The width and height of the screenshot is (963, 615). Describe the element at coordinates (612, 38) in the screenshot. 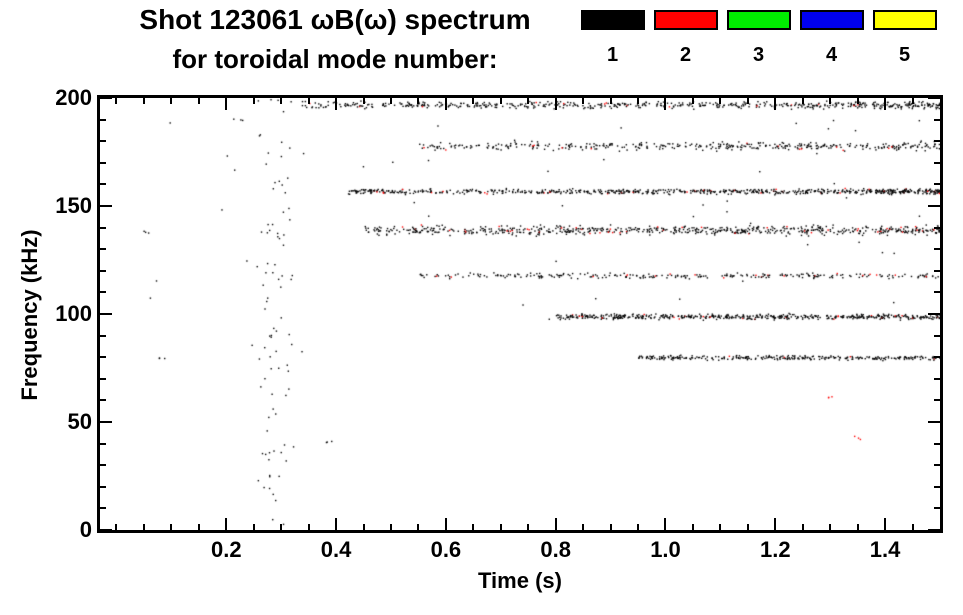

I see `legend-item-mode-1: 1` at that location.